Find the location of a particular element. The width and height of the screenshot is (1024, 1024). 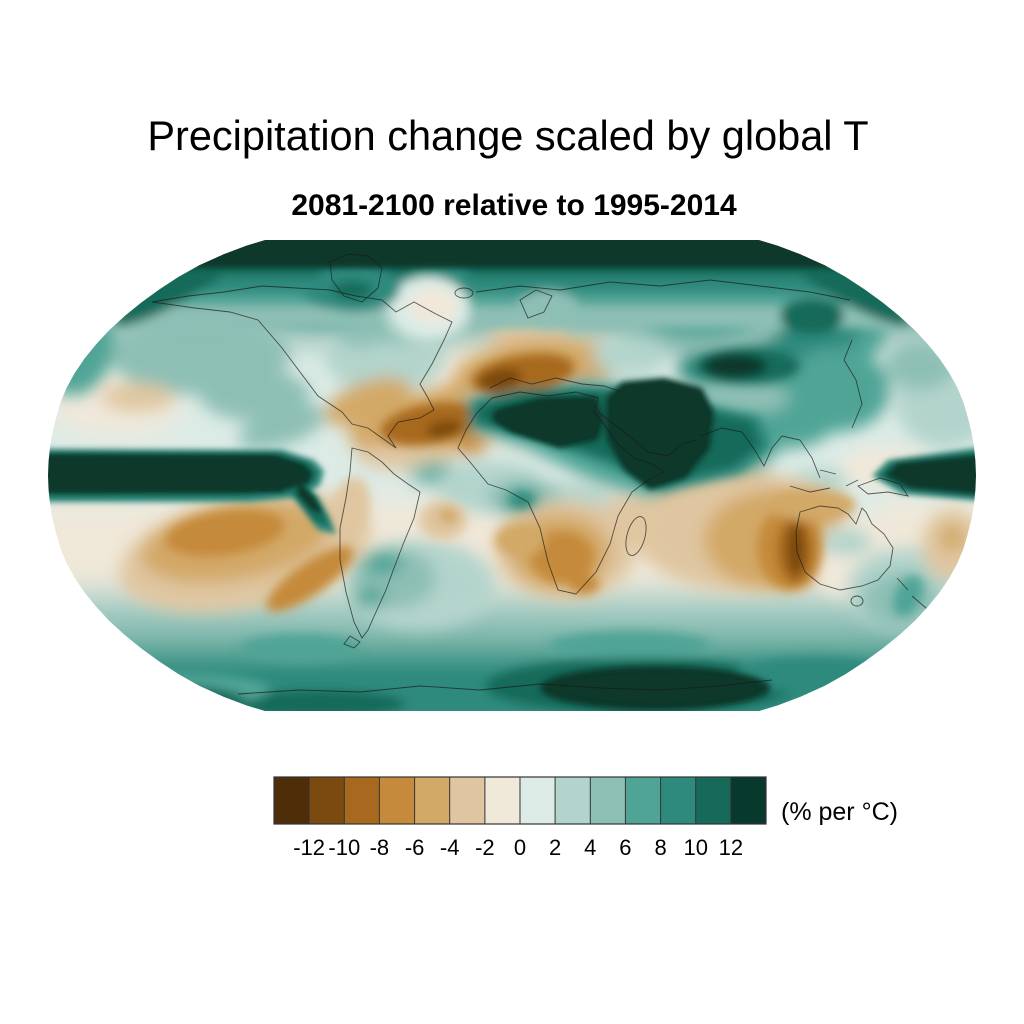

svg-text:Precipitation change scaled by: Precipitation change scaled by global T is located at coordinates (507, 135).